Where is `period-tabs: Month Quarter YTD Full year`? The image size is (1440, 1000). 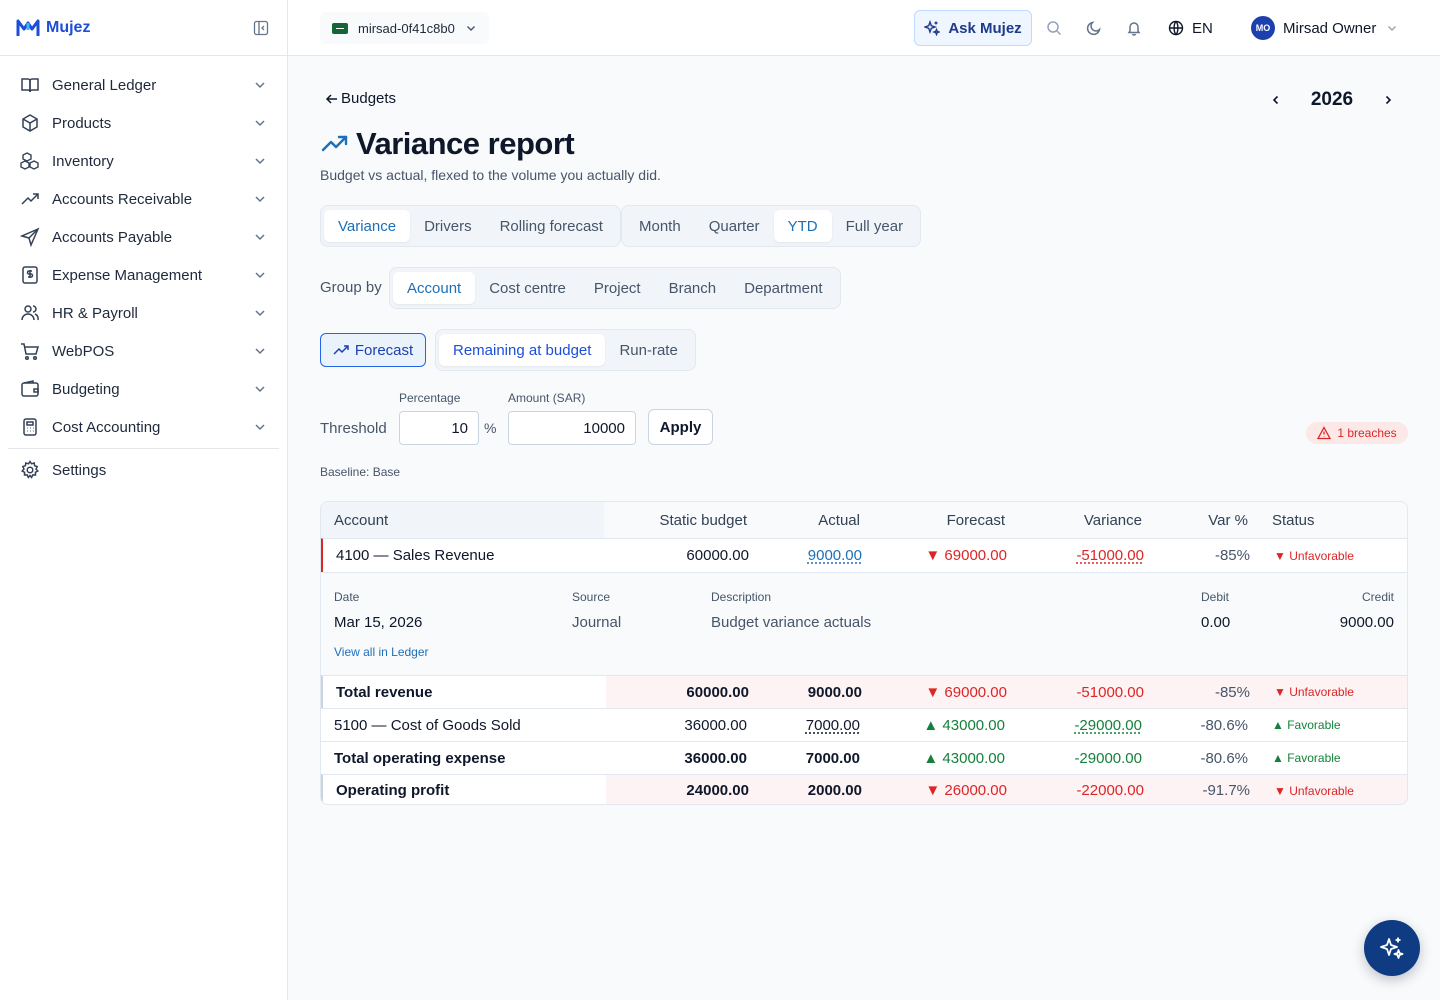 period-tabs: Month Quarter YTD Full year is located at coordinates (771, 226).